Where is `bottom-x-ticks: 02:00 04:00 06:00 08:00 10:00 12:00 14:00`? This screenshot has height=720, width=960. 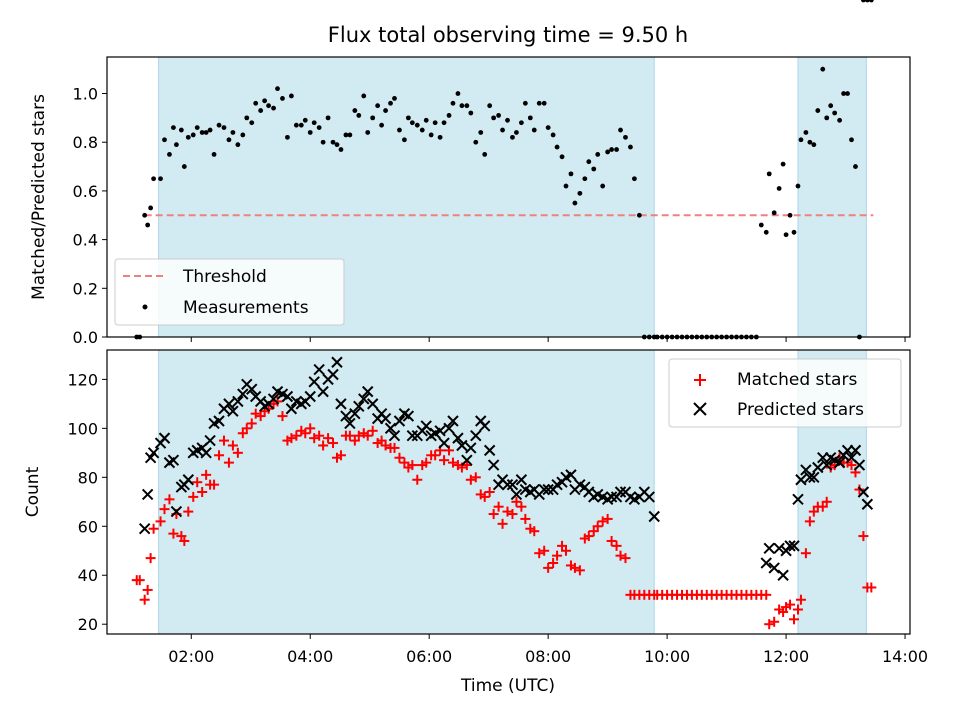
bottom-x-ticks: 02:00 04:00 06:00 08:00 10:00 12:00 14:00 is located at coordinates (548, 650).